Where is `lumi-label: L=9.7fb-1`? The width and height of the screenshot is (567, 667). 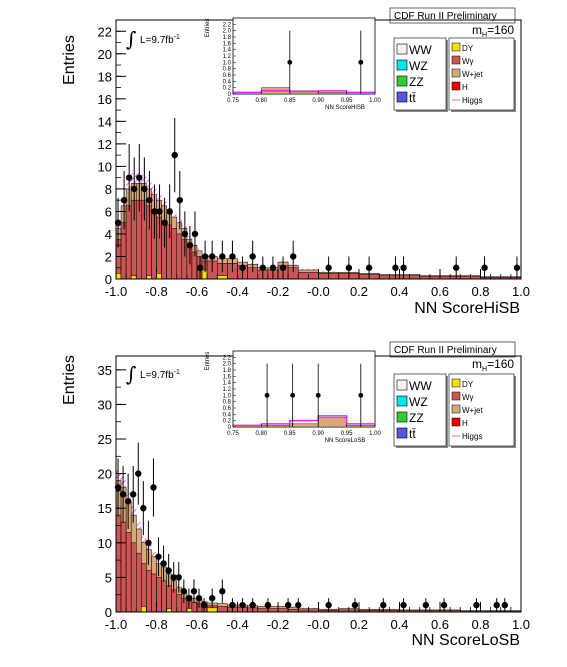
lumi-label: L=9.7fb-1 is located at coordinates (160, 40).